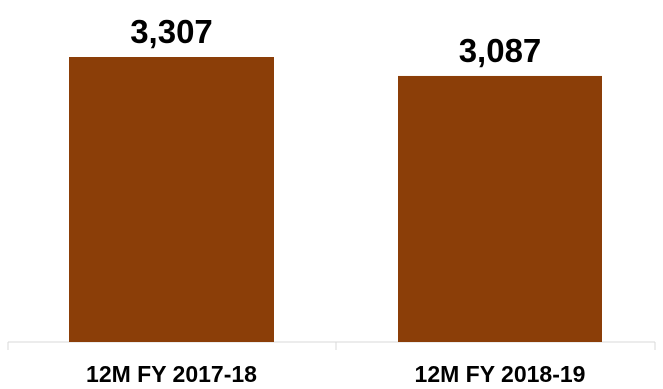 This screenshot has width=663, height=389. What do you see at coordinates (500, 374) in the screenshot?
I see `category-tick-label: 12M FY 2018-19` at bounding box center [500, 374].